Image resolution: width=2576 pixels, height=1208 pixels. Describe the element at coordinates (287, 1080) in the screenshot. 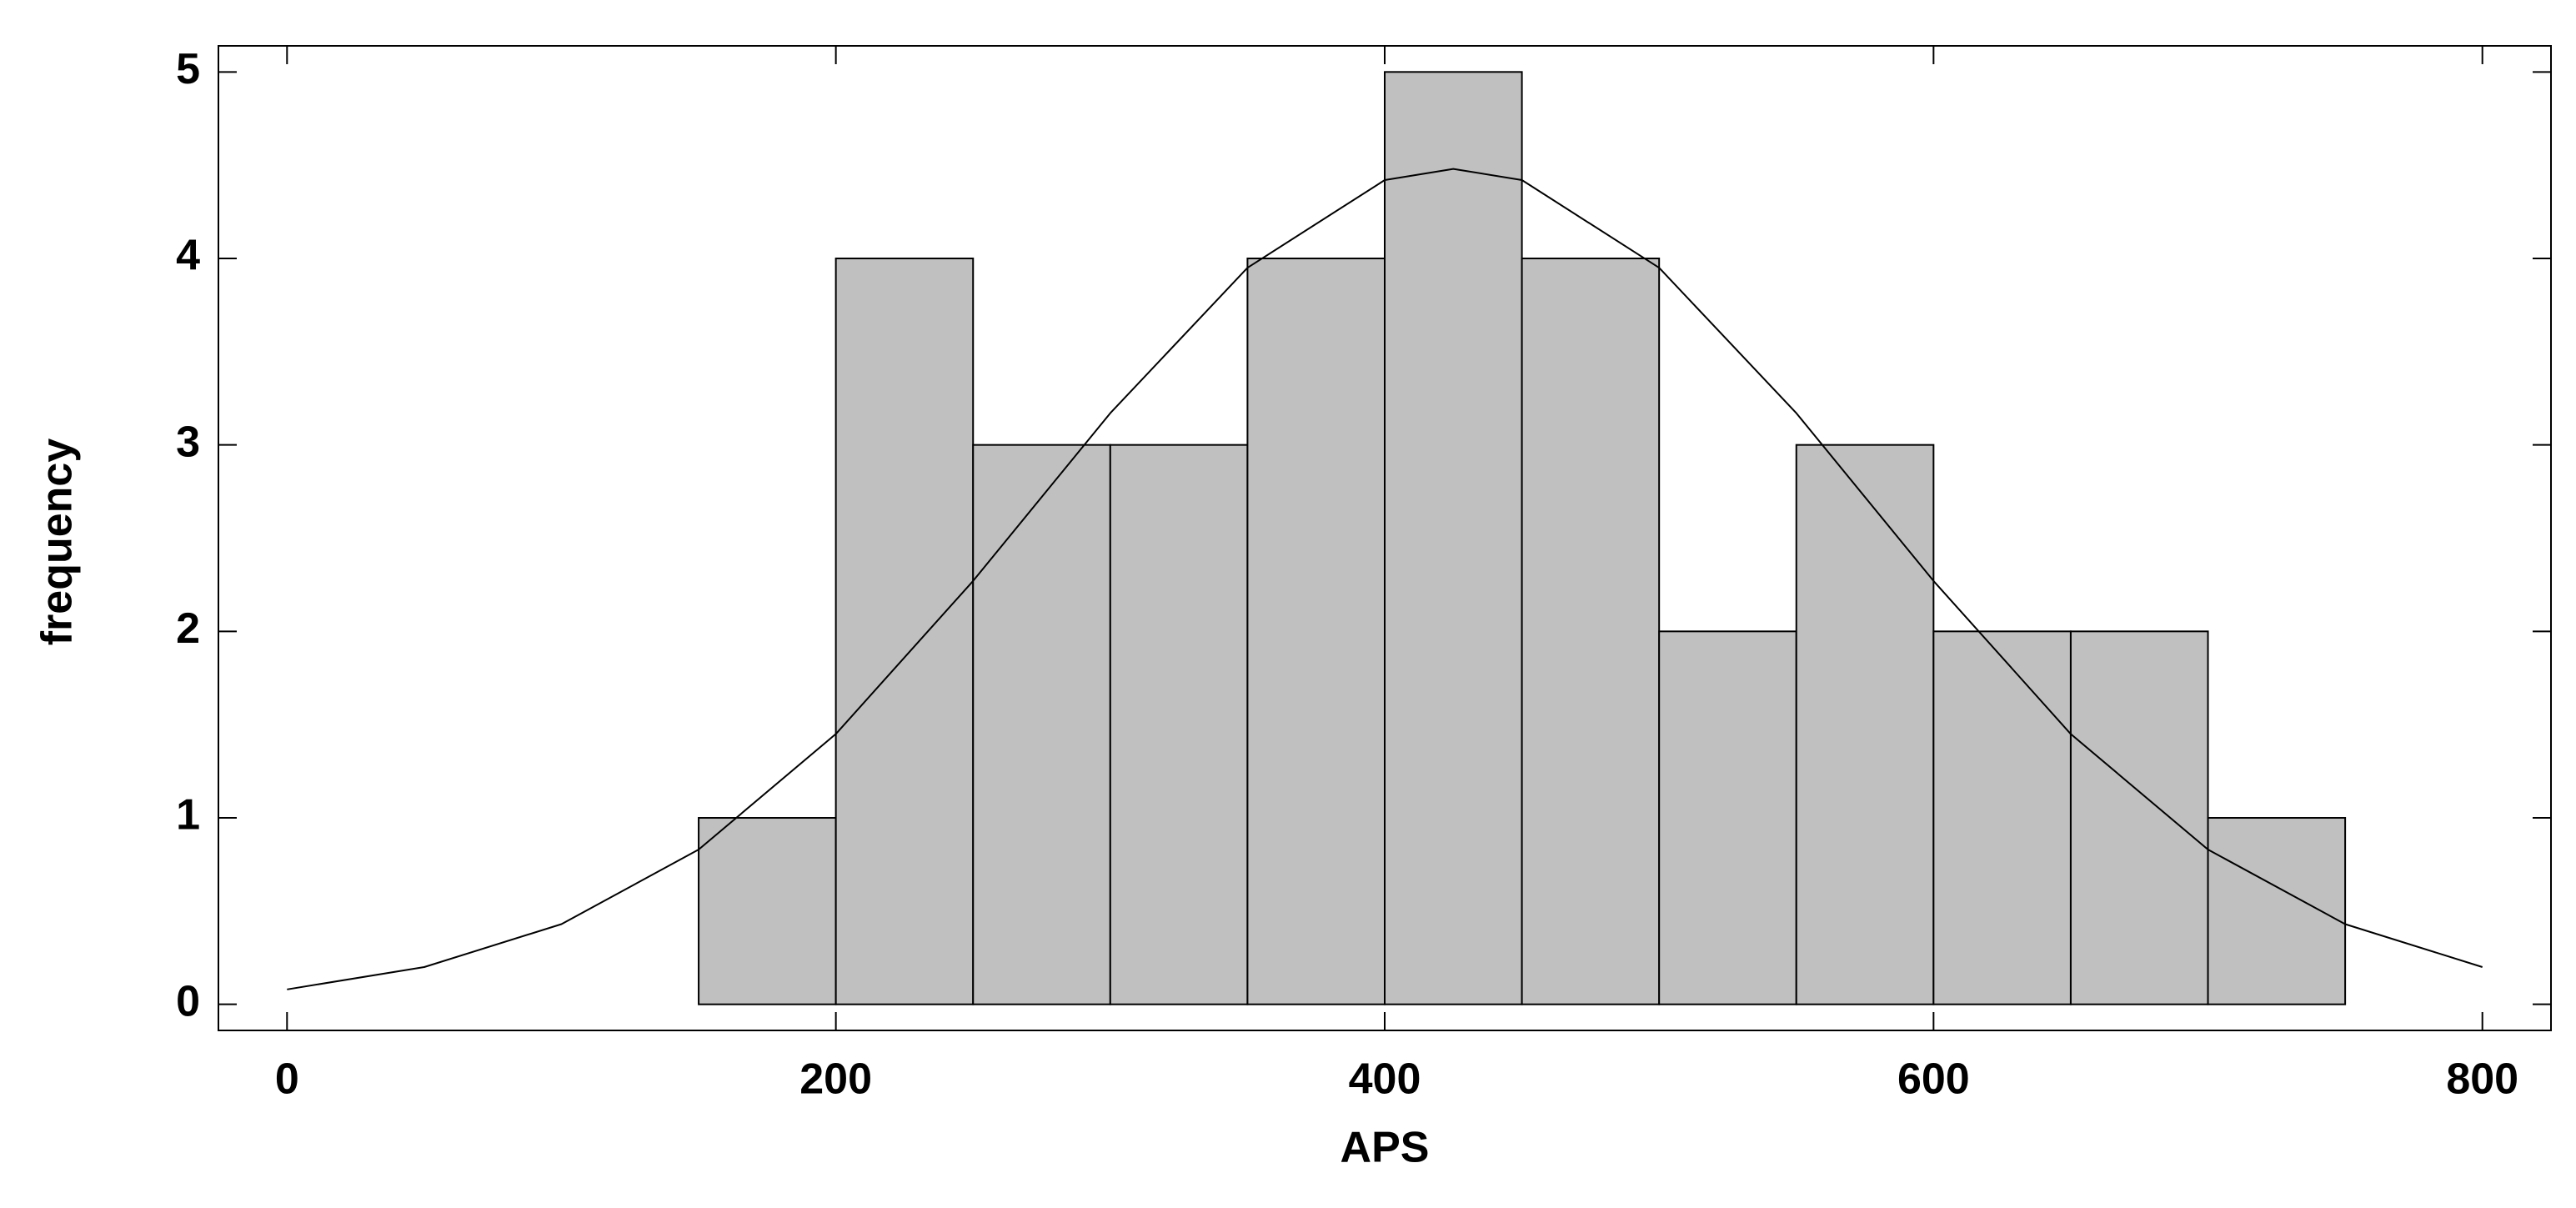

I see `x-tick-label: 0` at that location.